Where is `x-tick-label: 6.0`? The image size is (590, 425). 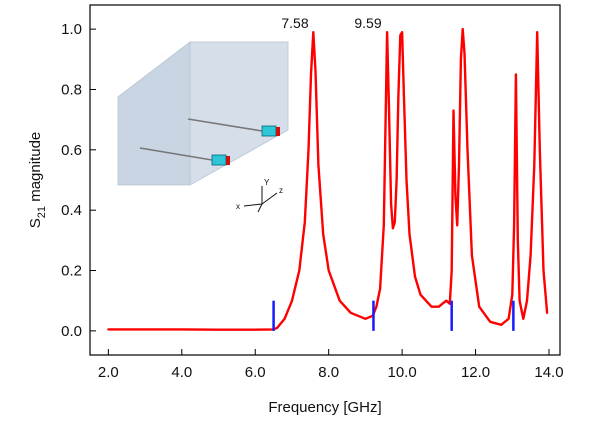
x-tick-label: 6.0 is located at coordinates (255, 372).